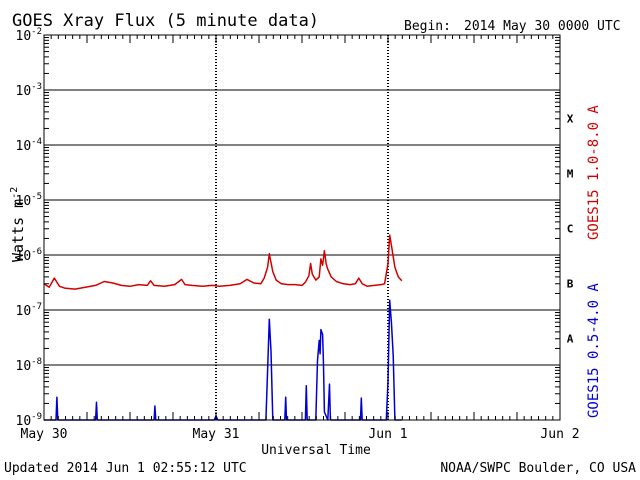  I want to click on x-tick-label: Jun 2, so click(559, 434).